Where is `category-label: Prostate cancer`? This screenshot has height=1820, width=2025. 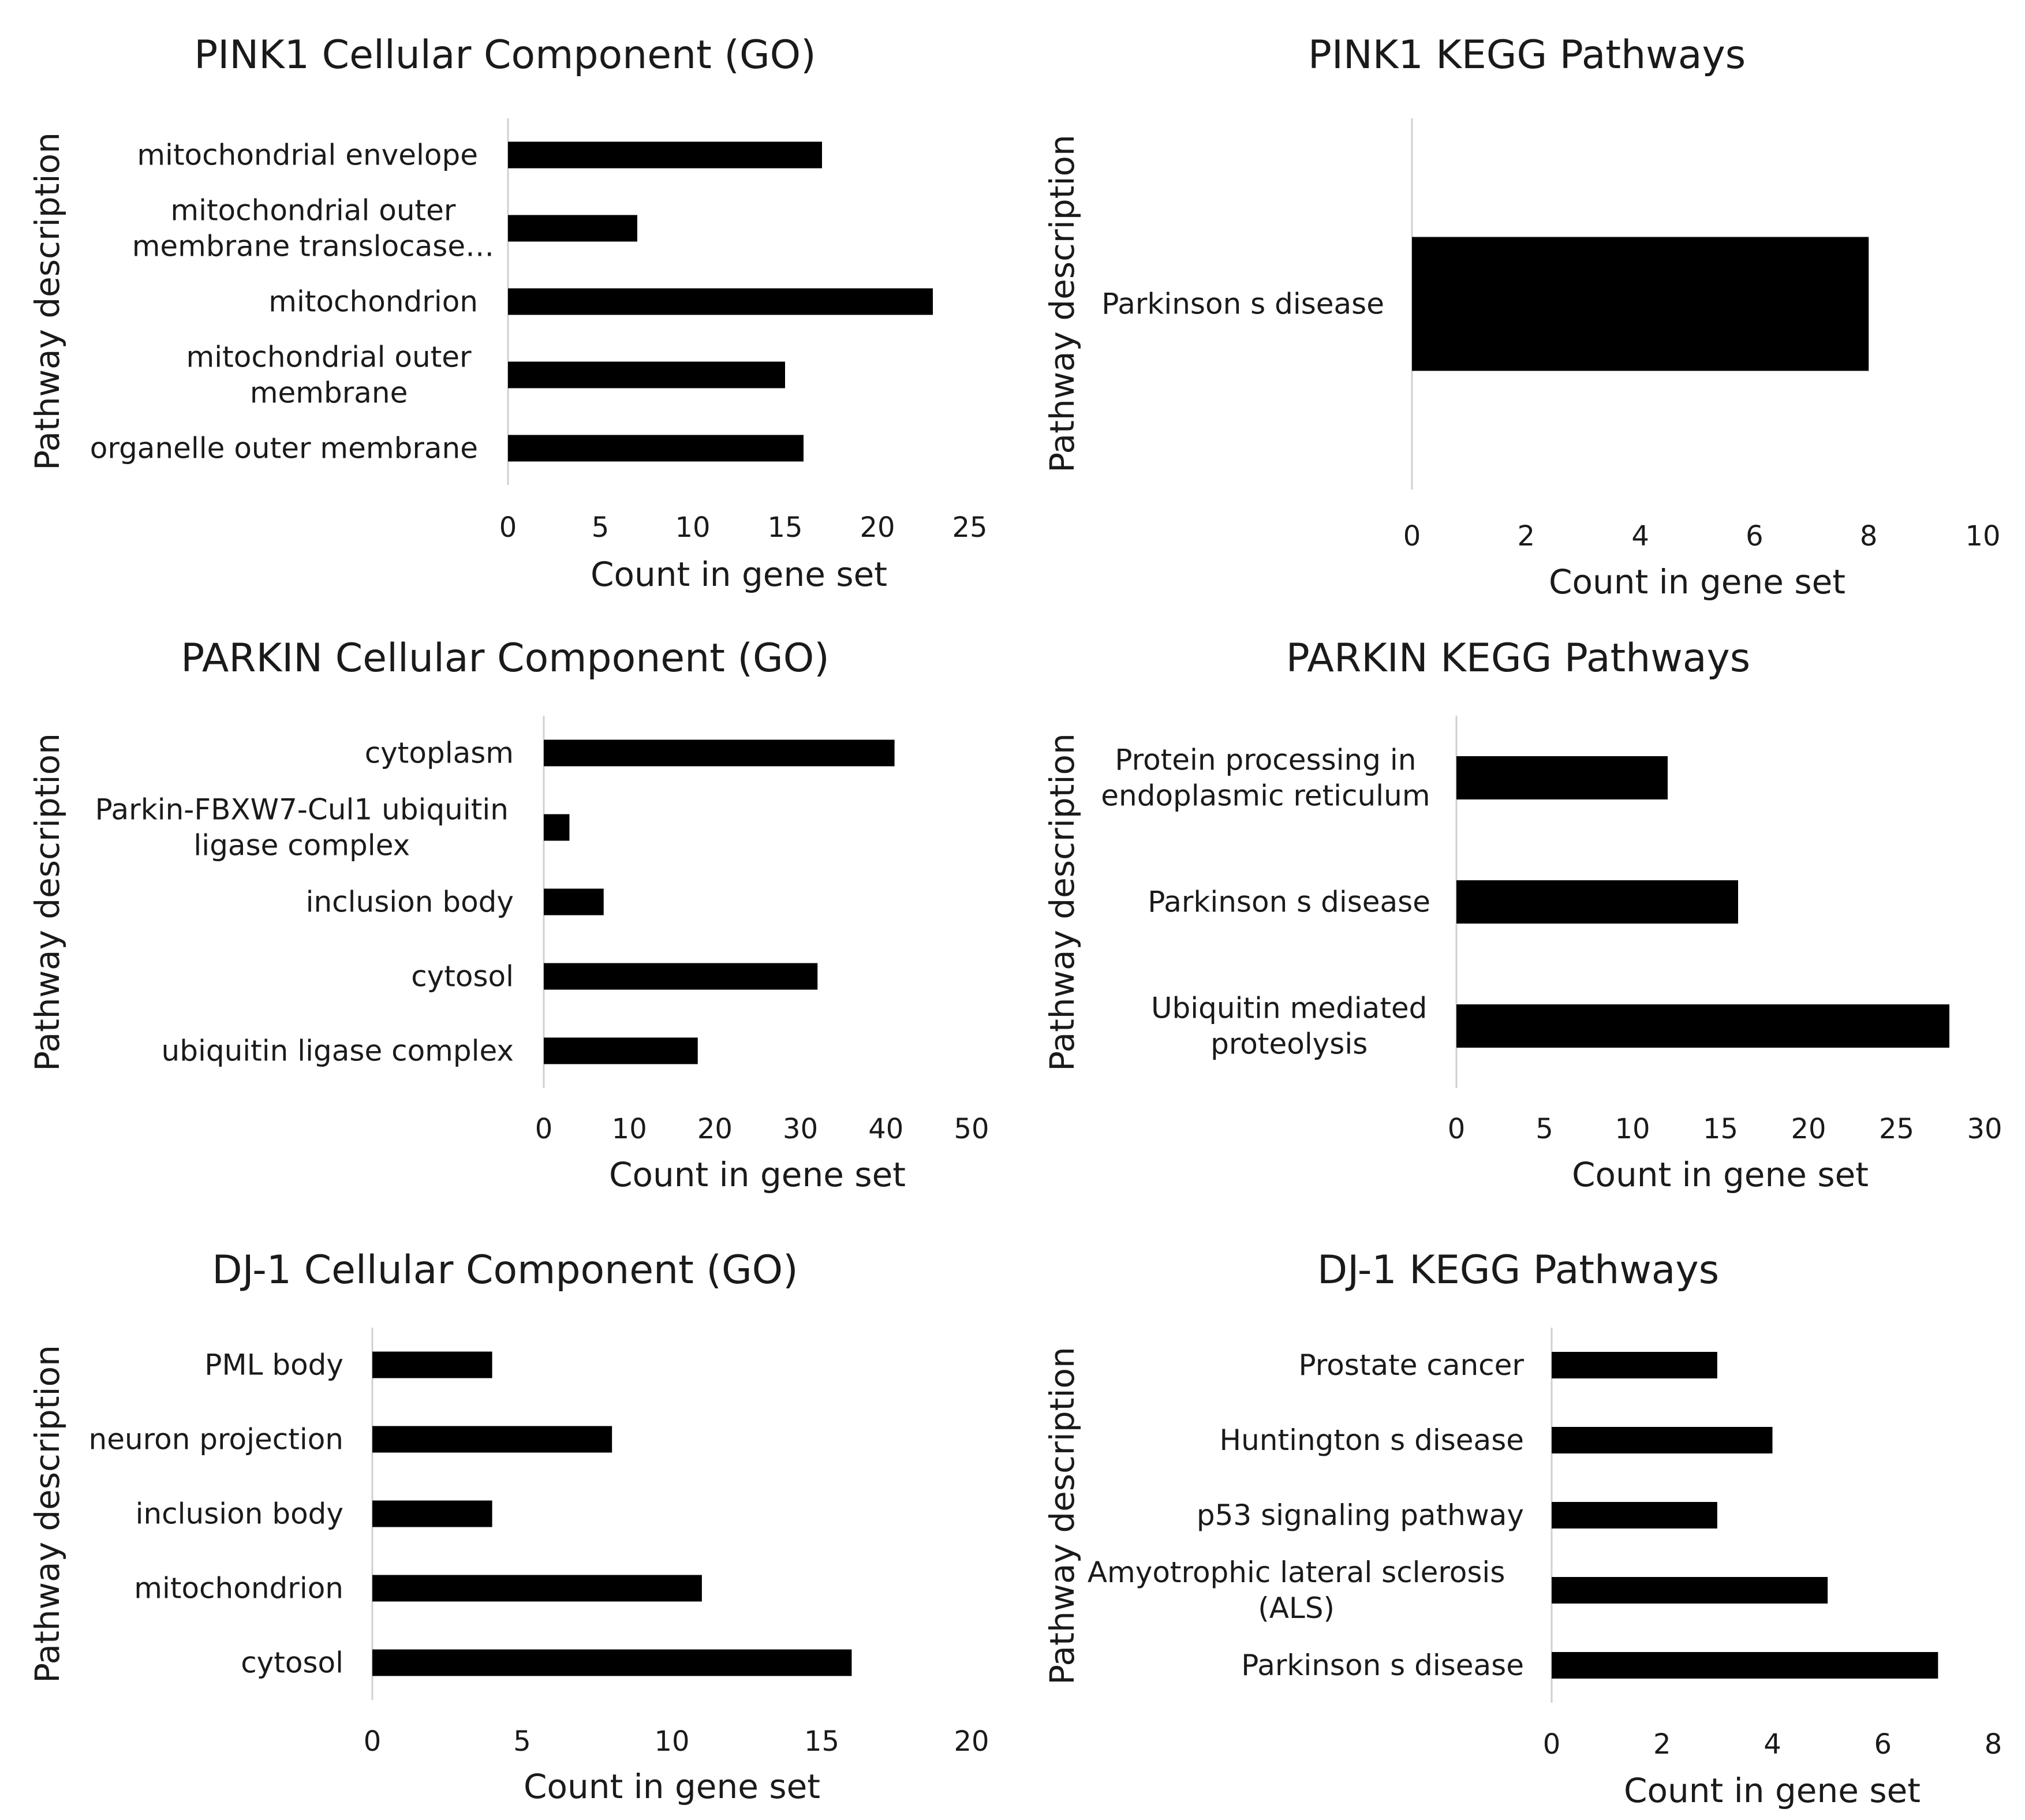 category-label: Prostate cancer is located at coordinates (1411, 1365).